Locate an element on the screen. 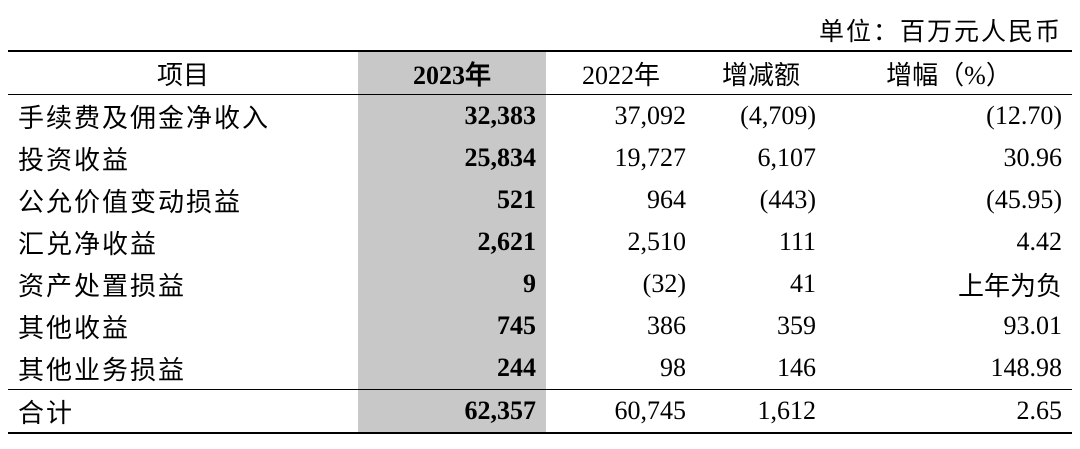 This screenshot has width=1080, height=449. table-cell: 386 is located at coordinates (666, 325).